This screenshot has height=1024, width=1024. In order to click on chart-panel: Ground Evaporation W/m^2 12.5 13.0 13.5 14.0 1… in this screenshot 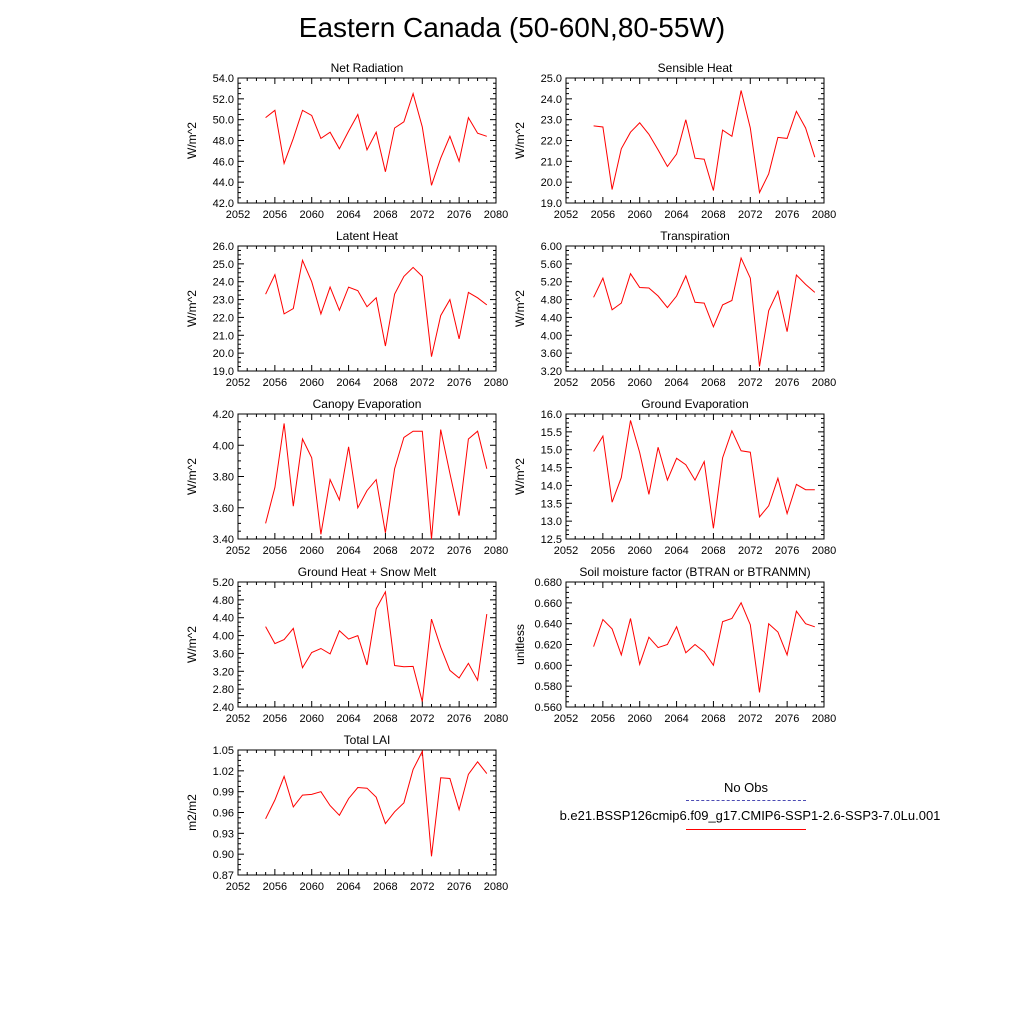, I will do `click(674, 477)`.